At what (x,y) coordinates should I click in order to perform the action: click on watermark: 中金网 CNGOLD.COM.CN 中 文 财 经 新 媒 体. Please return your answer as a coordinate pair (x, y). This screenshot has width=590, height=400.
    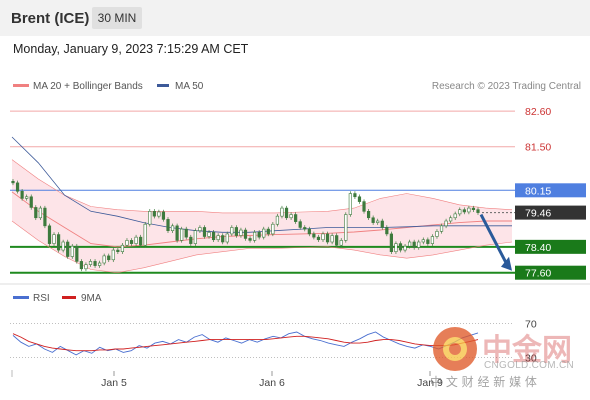
    Looking at the image, I should click on (510, 359).